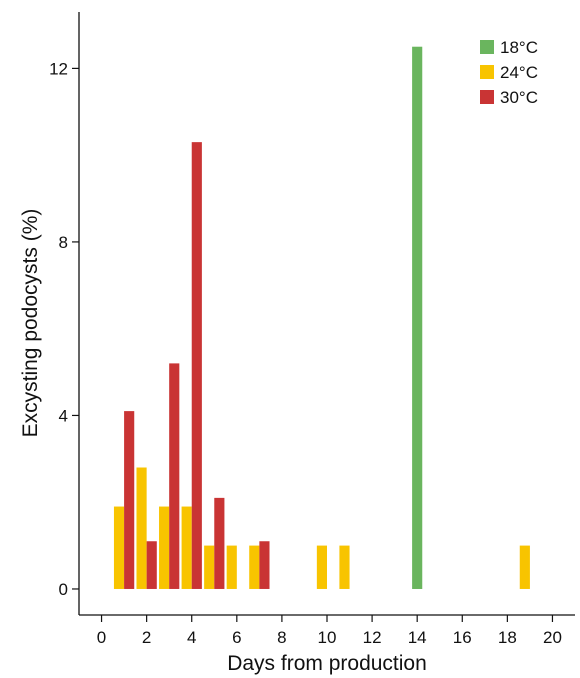 This screenshot has width=580, height=678. I want to click on legend-swatch-30c, so click(487, 97).